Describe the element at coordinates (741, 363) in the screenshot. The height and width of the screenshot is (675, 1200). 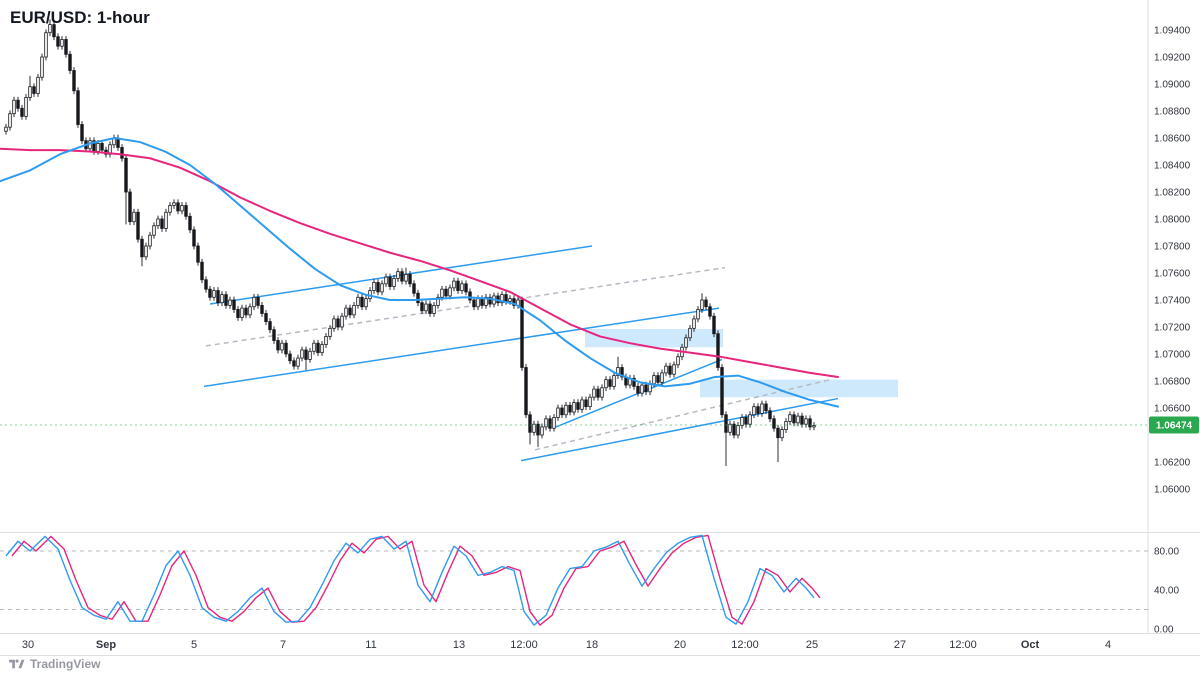
I see `zones-layer` at that location.